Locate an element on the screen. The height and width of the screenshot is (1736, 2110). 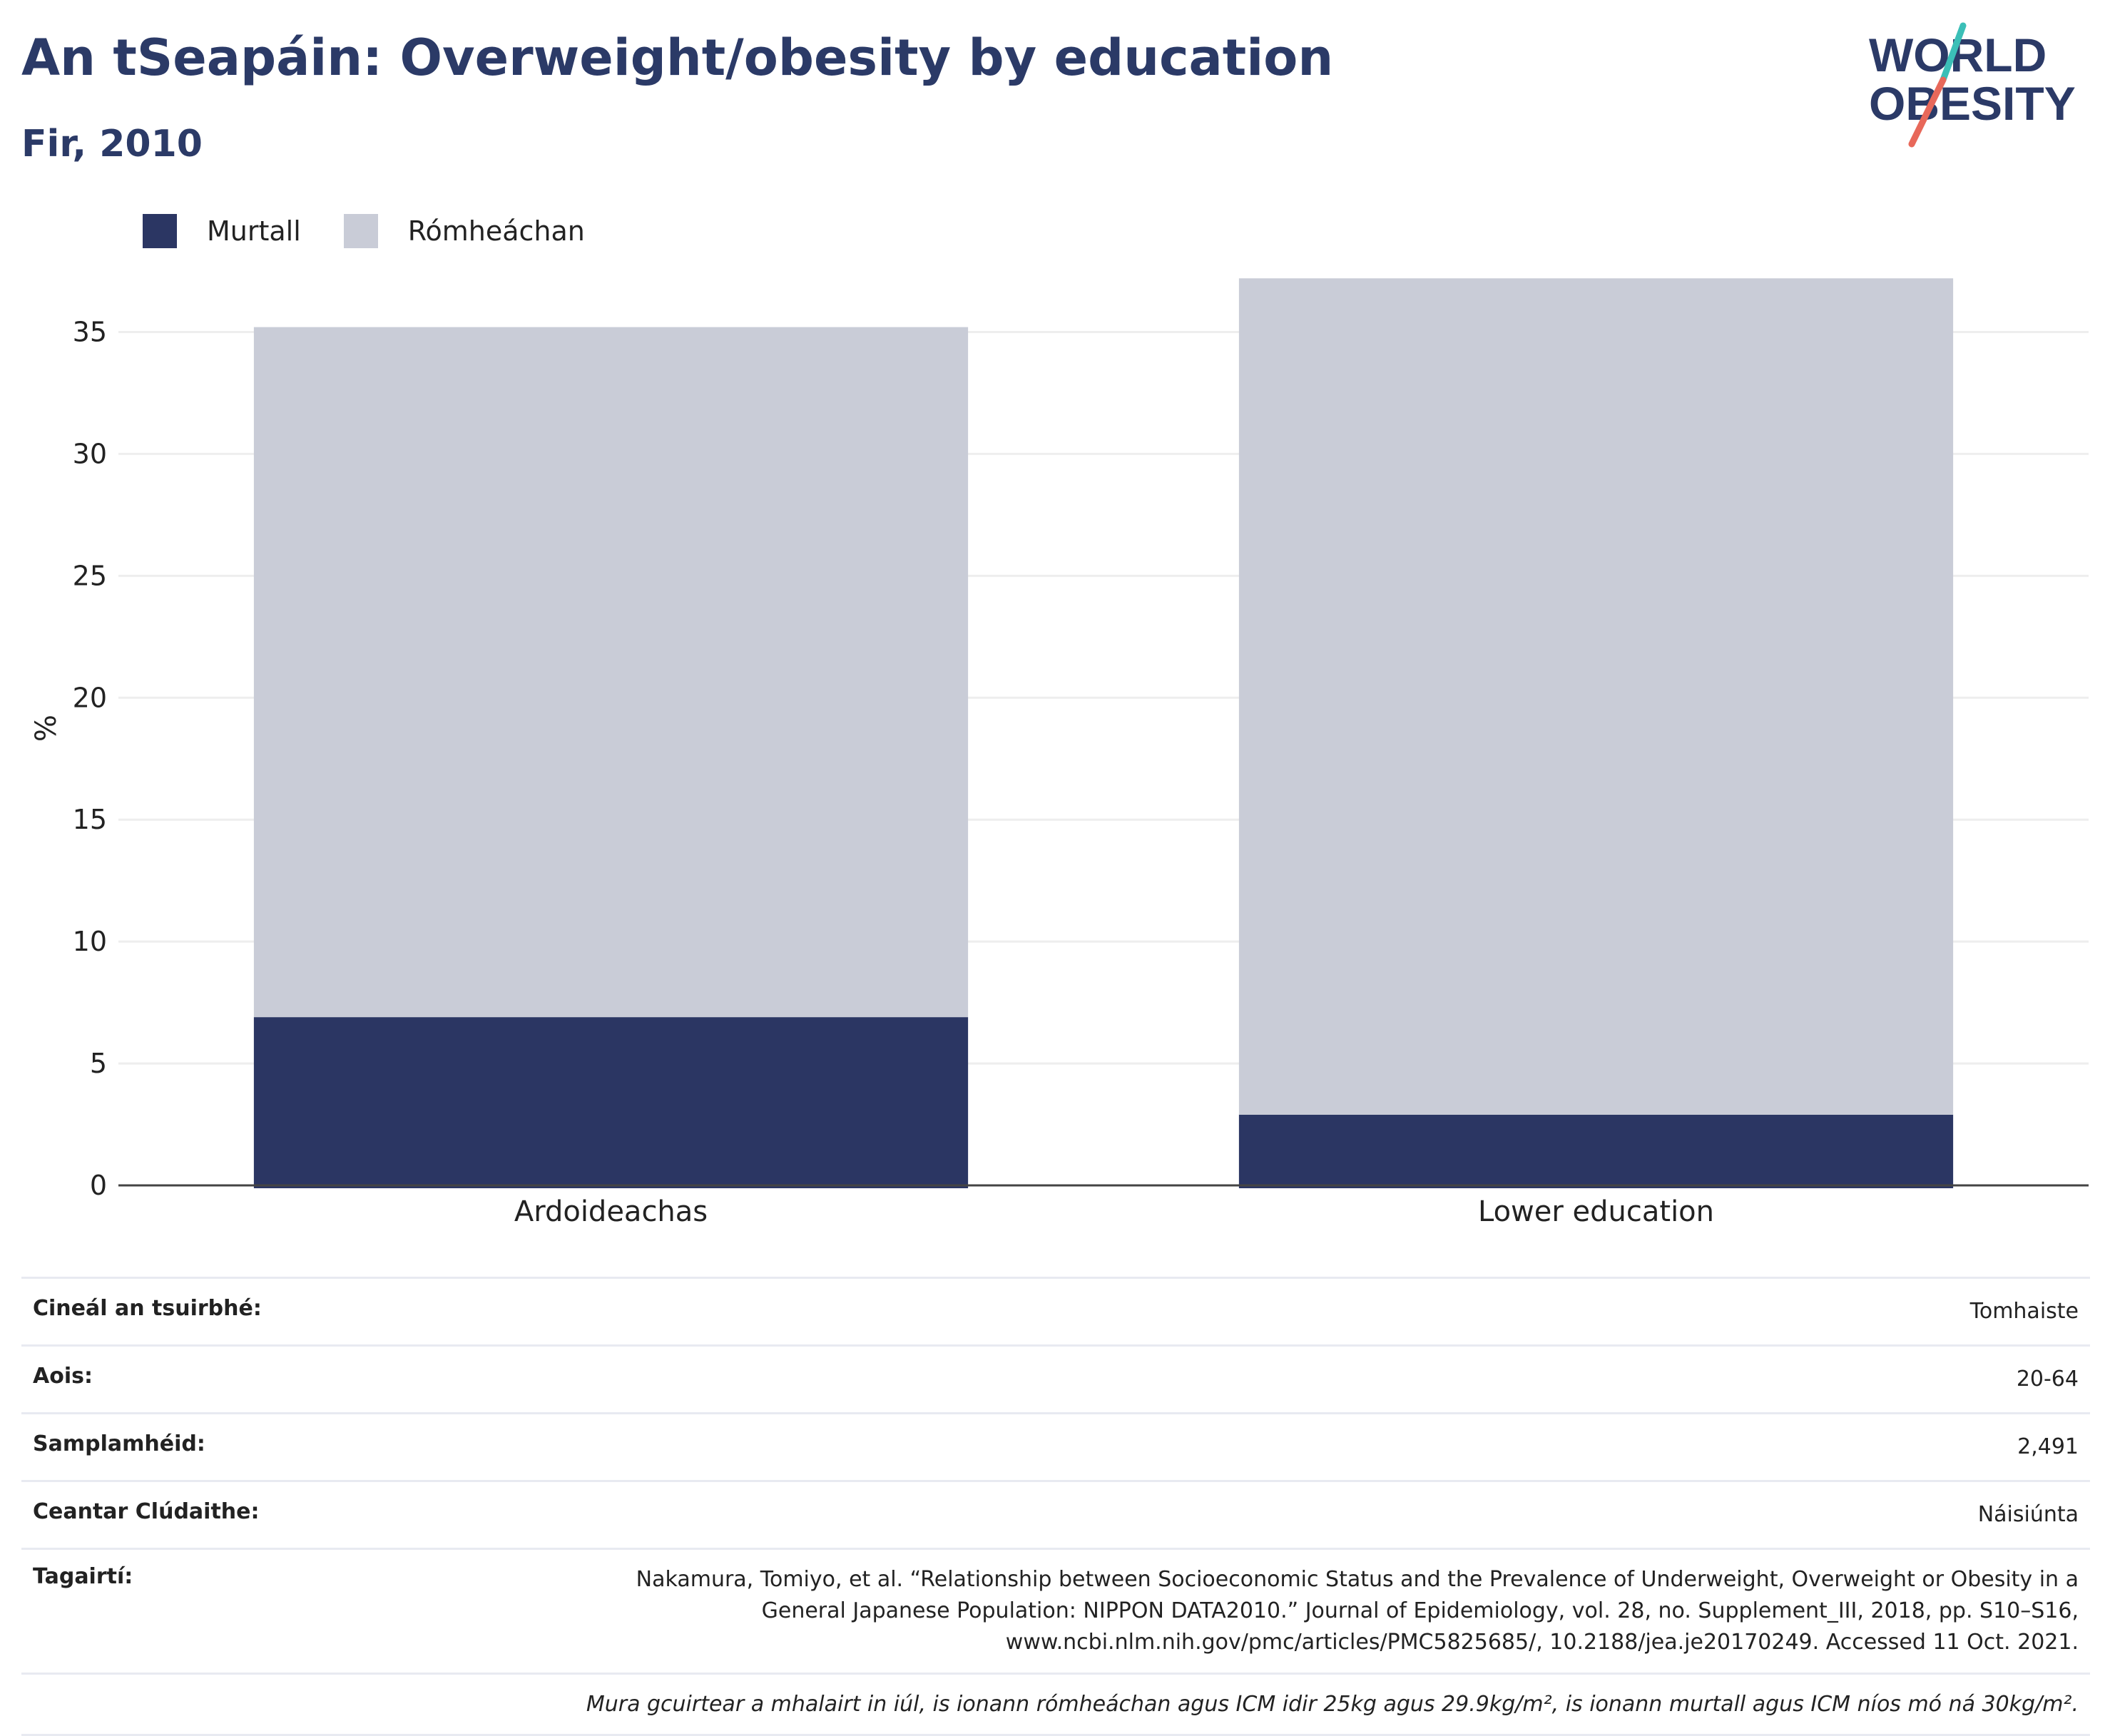
legend-item-obese: Murtall is located at coordinates (222, 231).